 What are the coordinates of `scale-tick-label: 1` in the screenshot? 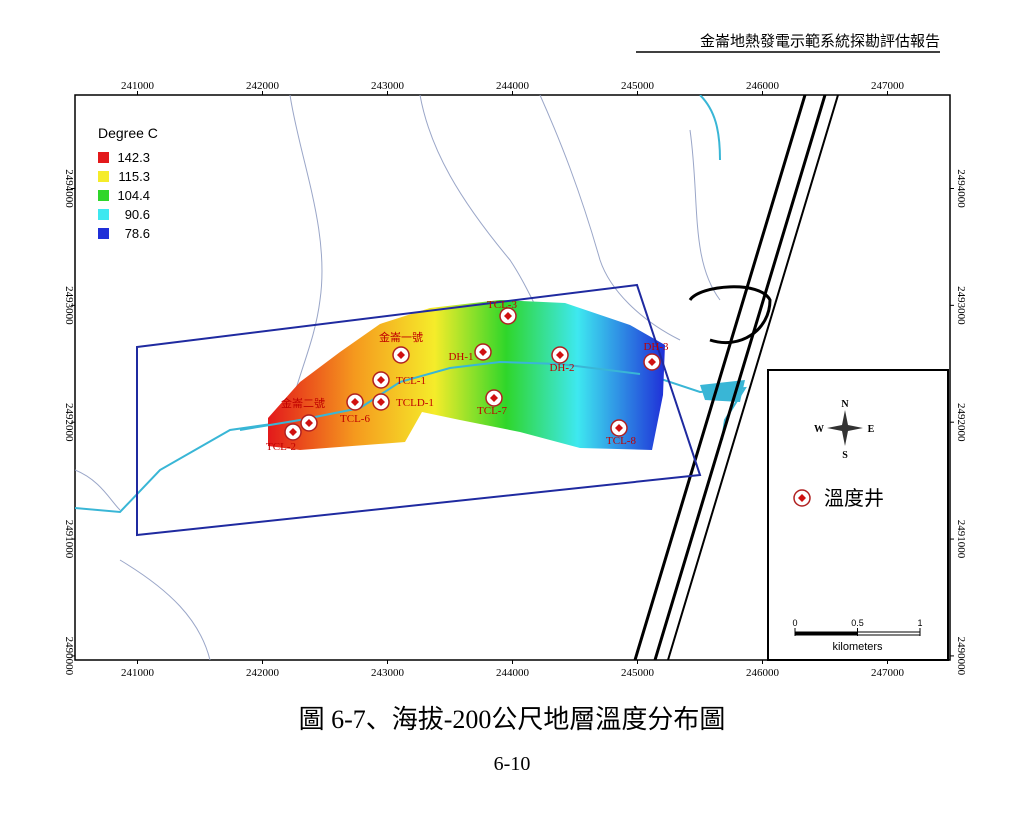 It's located at (919, 623).